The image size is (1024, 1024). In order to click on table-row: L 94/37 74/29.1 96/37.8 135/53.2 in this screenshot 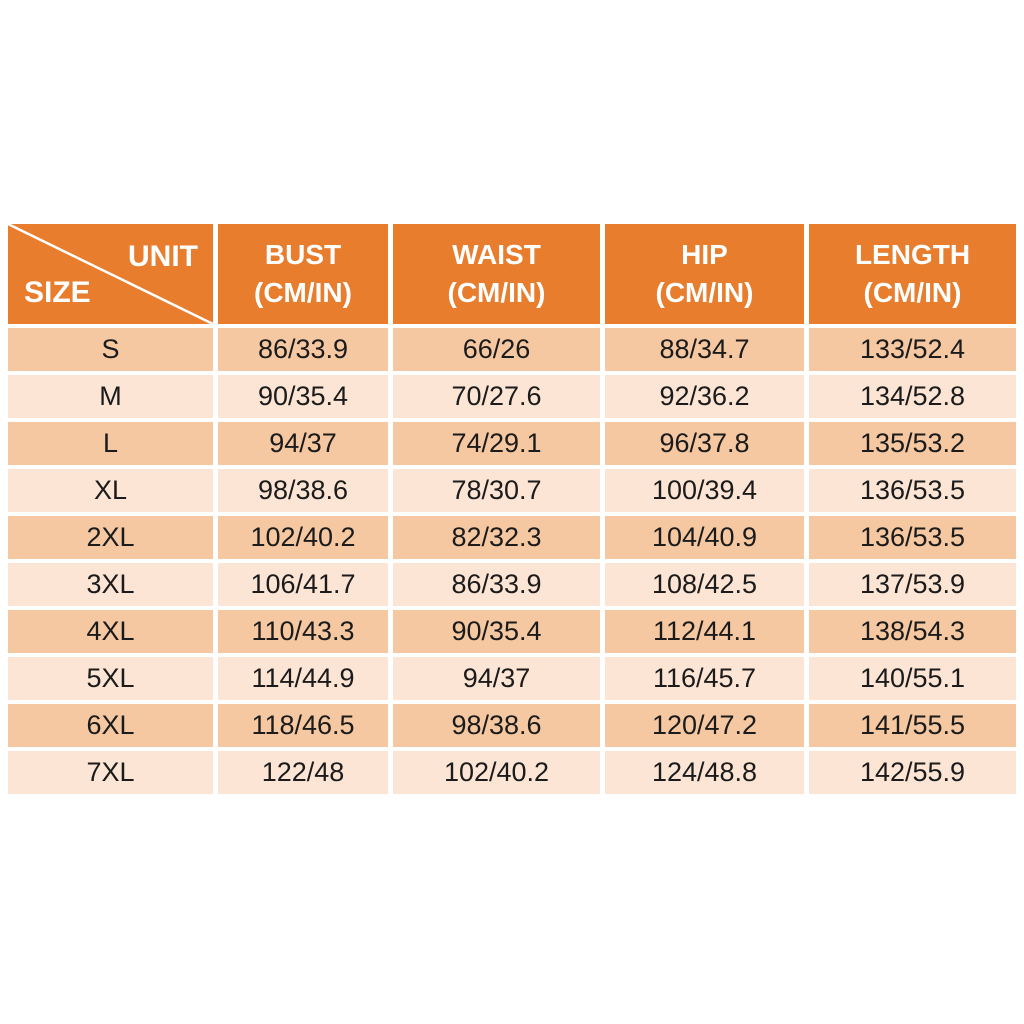, I will do `click(512, 443)`.